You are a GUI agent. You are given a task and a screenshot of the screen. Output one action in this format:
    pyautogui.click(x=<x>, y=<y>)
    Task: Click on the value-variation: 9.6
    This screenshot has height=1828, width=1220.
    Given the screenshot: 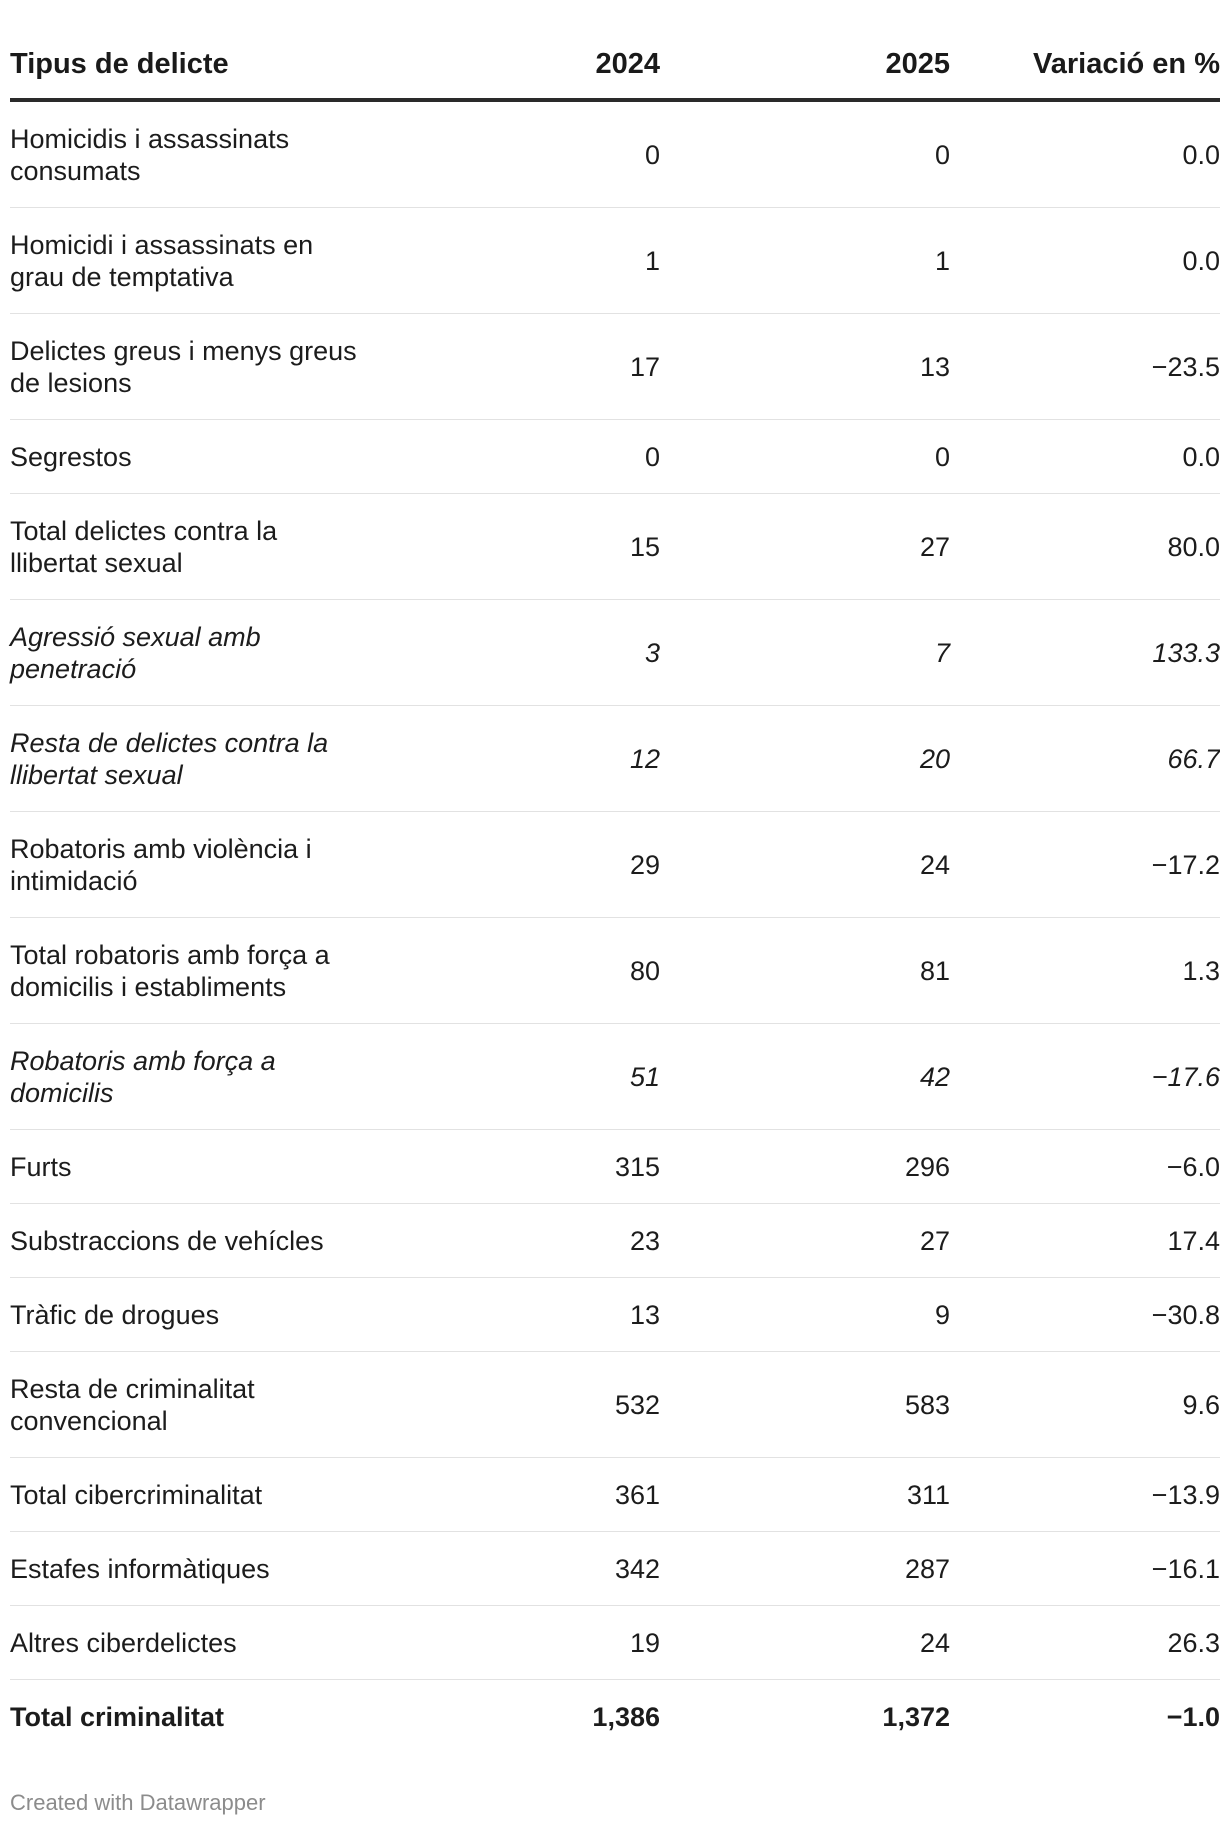 What is the action you would take?
    pyautogui.click(x=1085, y=1404)
    